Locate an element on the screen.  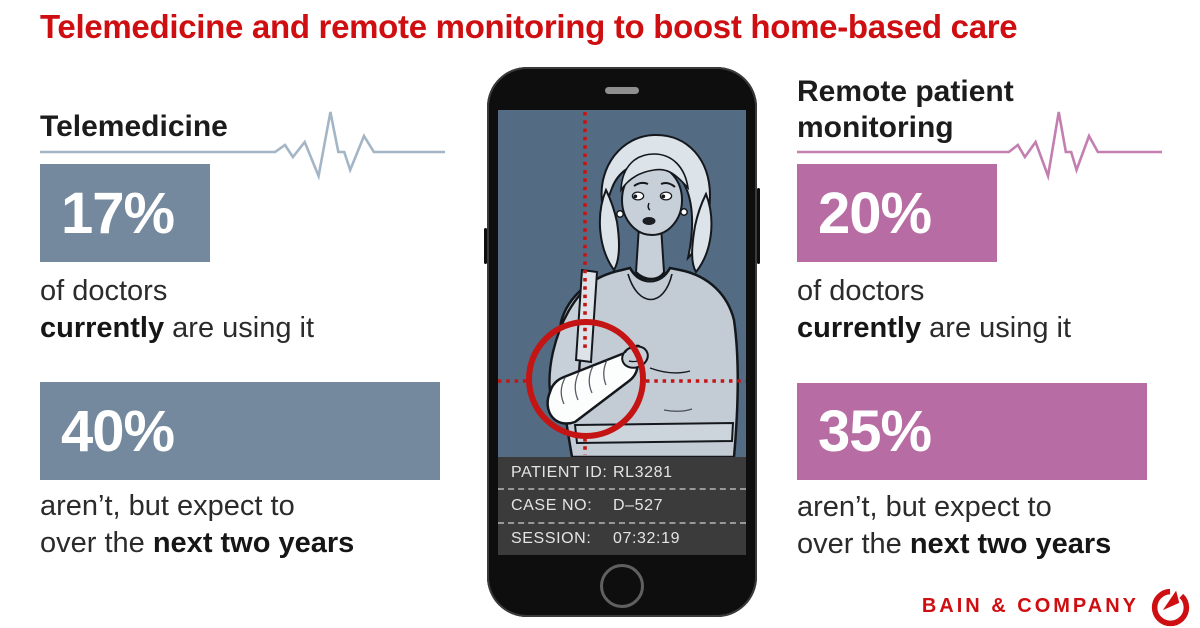
speaker-grille is located at coordinates (622, 90).